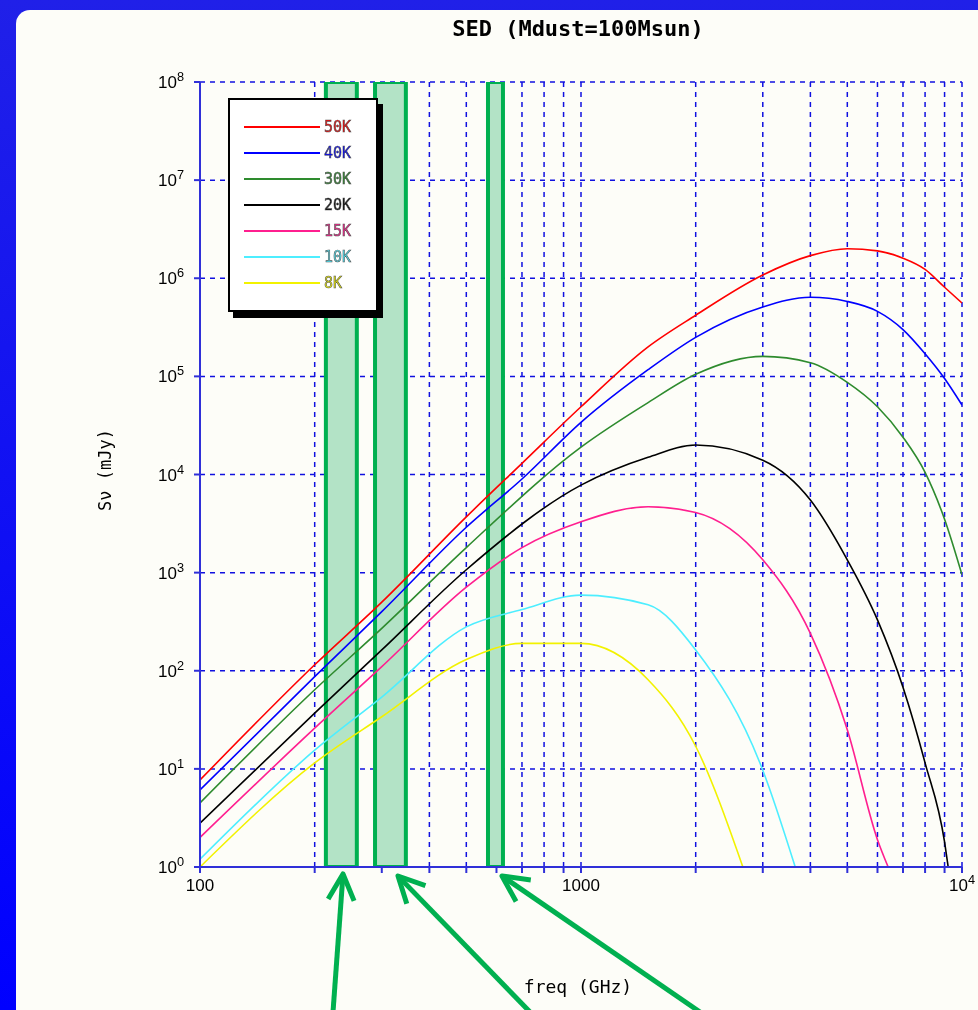 The image size is (978, 1010). I want to click on text: 20K, so click(338, 205).